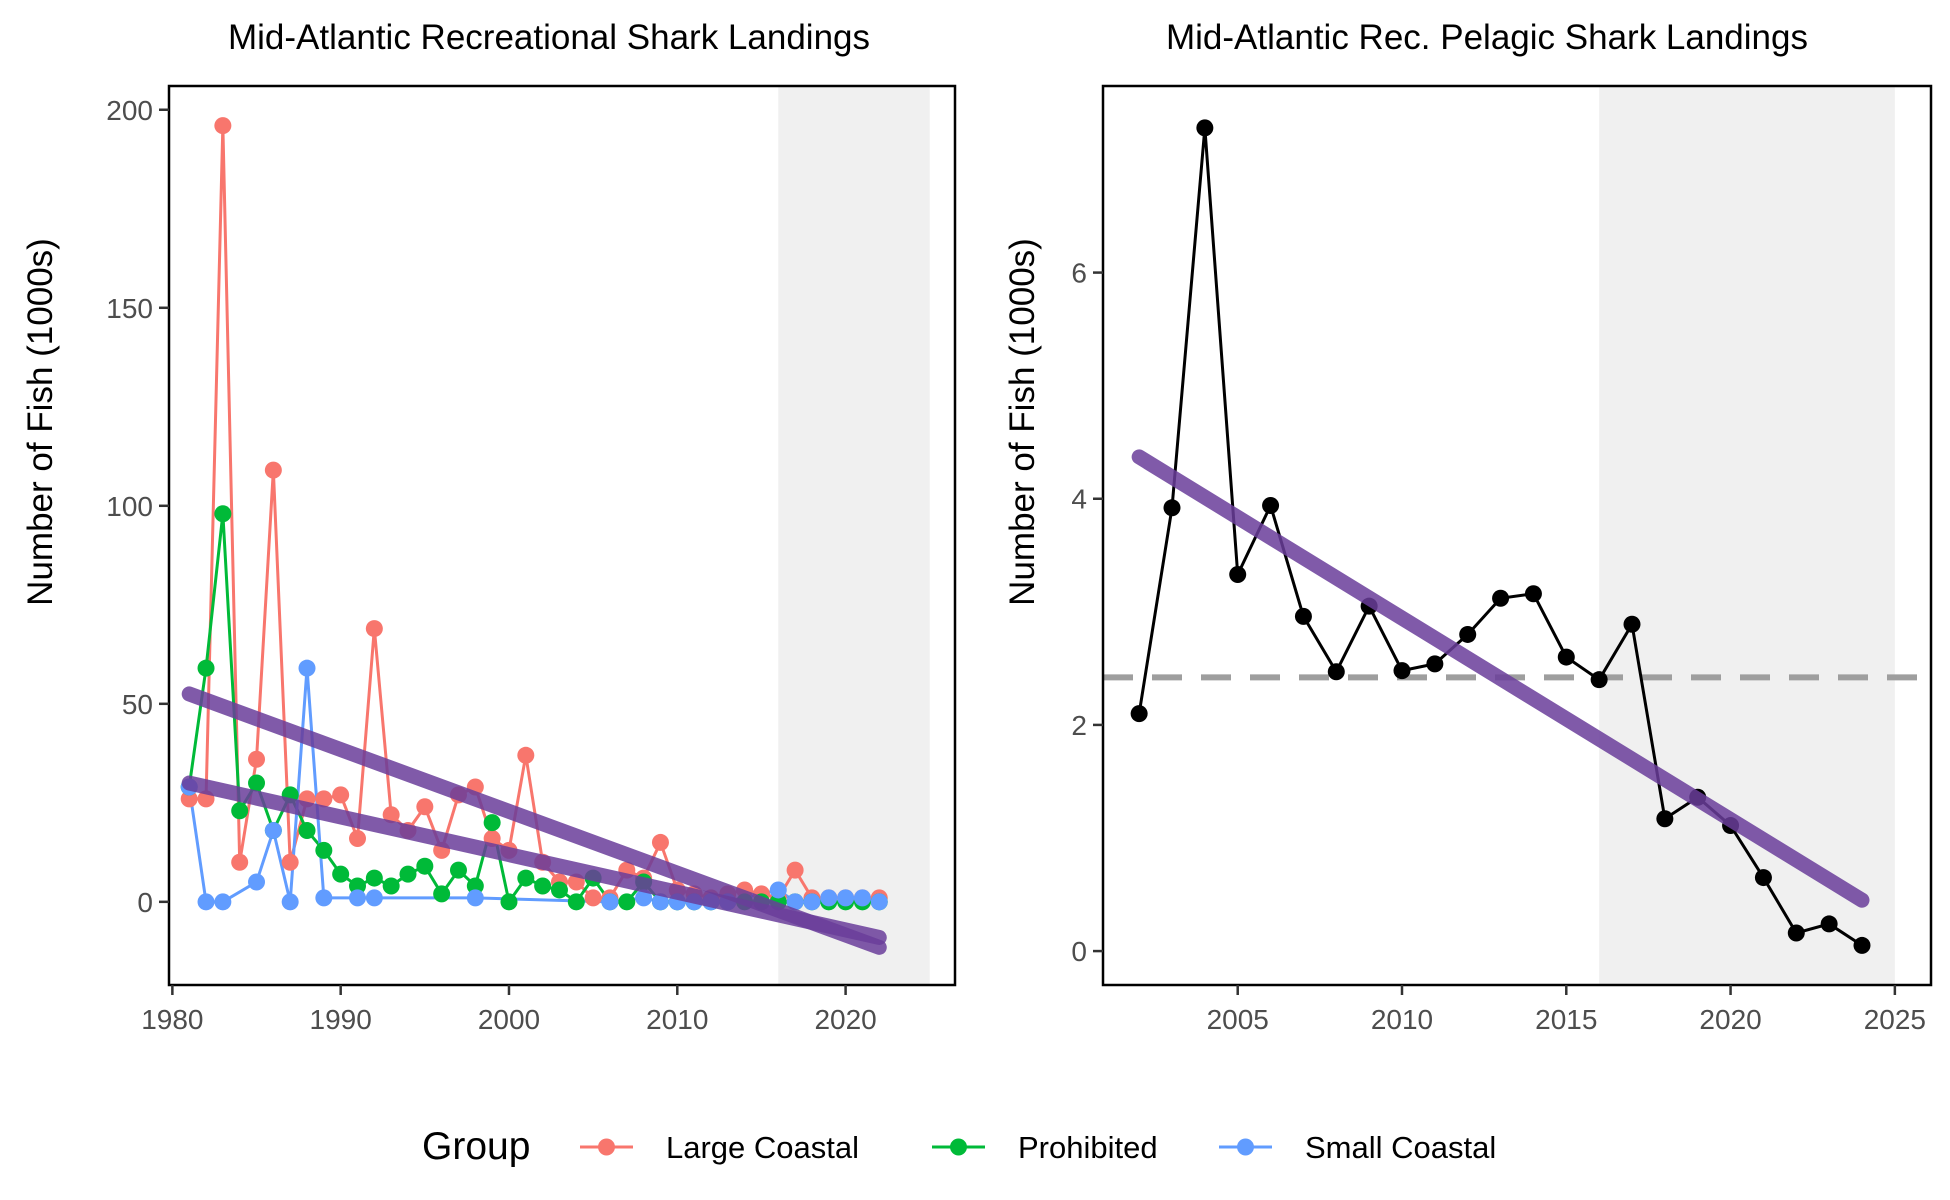  I want to click on y-tick-label: 100, so click(129, 506).